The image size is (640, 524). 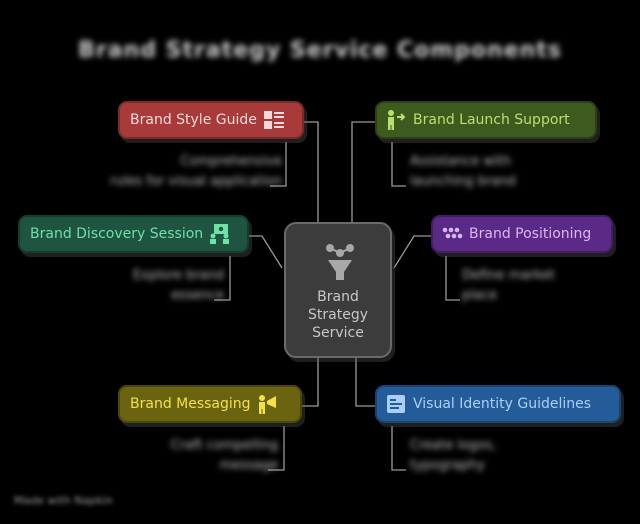 I want to click on connector-style-guide, so click(x=311, y=171).